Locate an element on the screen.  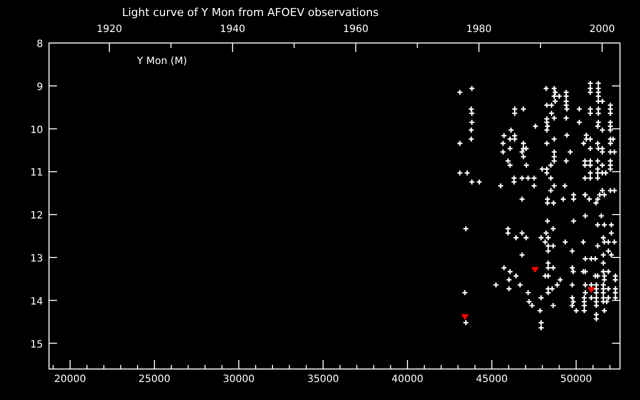
annotation: Y Mon (M) is located at coordinates (162, 61).